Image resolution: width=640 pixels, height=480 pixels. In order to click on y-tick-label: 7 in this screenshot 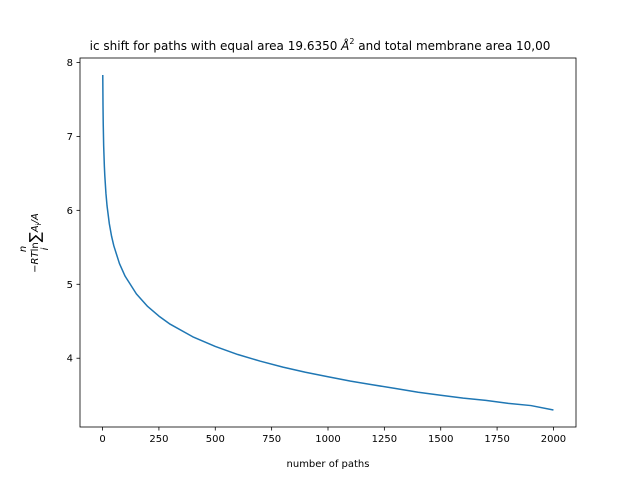, I will do `click(70, 137)`.